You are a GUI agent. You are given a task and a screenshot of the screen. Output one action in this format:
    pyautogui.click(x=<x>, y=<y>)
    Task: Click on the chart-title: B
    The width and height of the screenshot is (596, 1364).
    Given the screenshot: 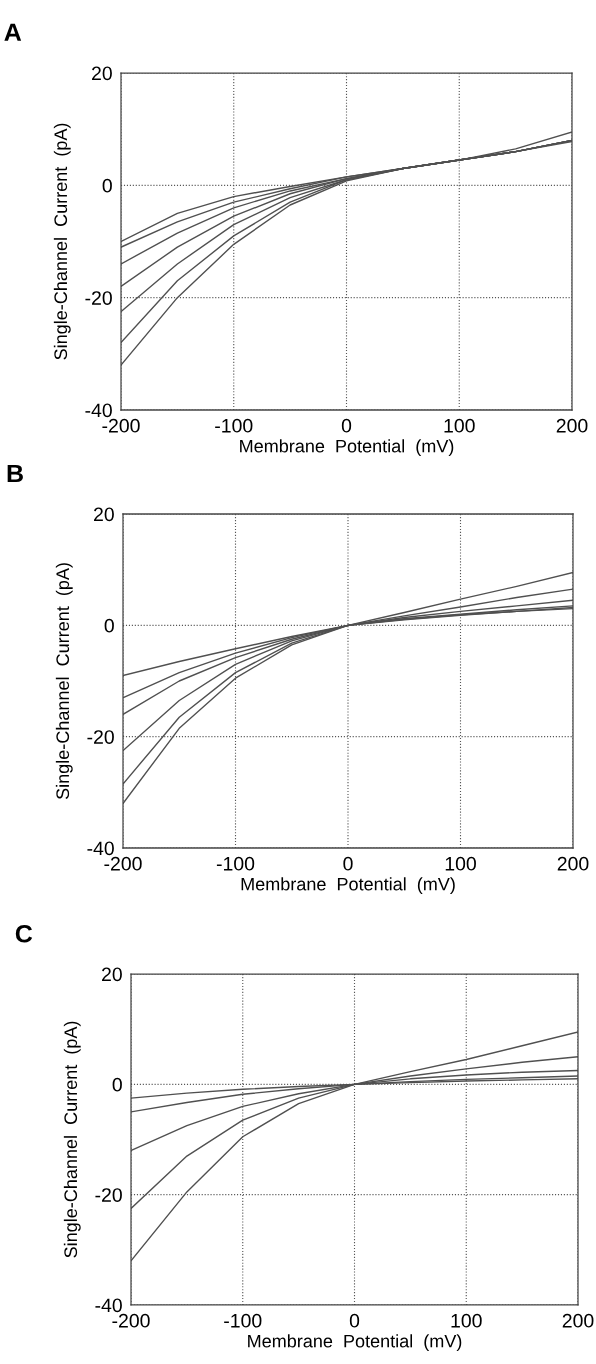 What is the action you would take?
    pyautogui.click(x=15, y=473)
    